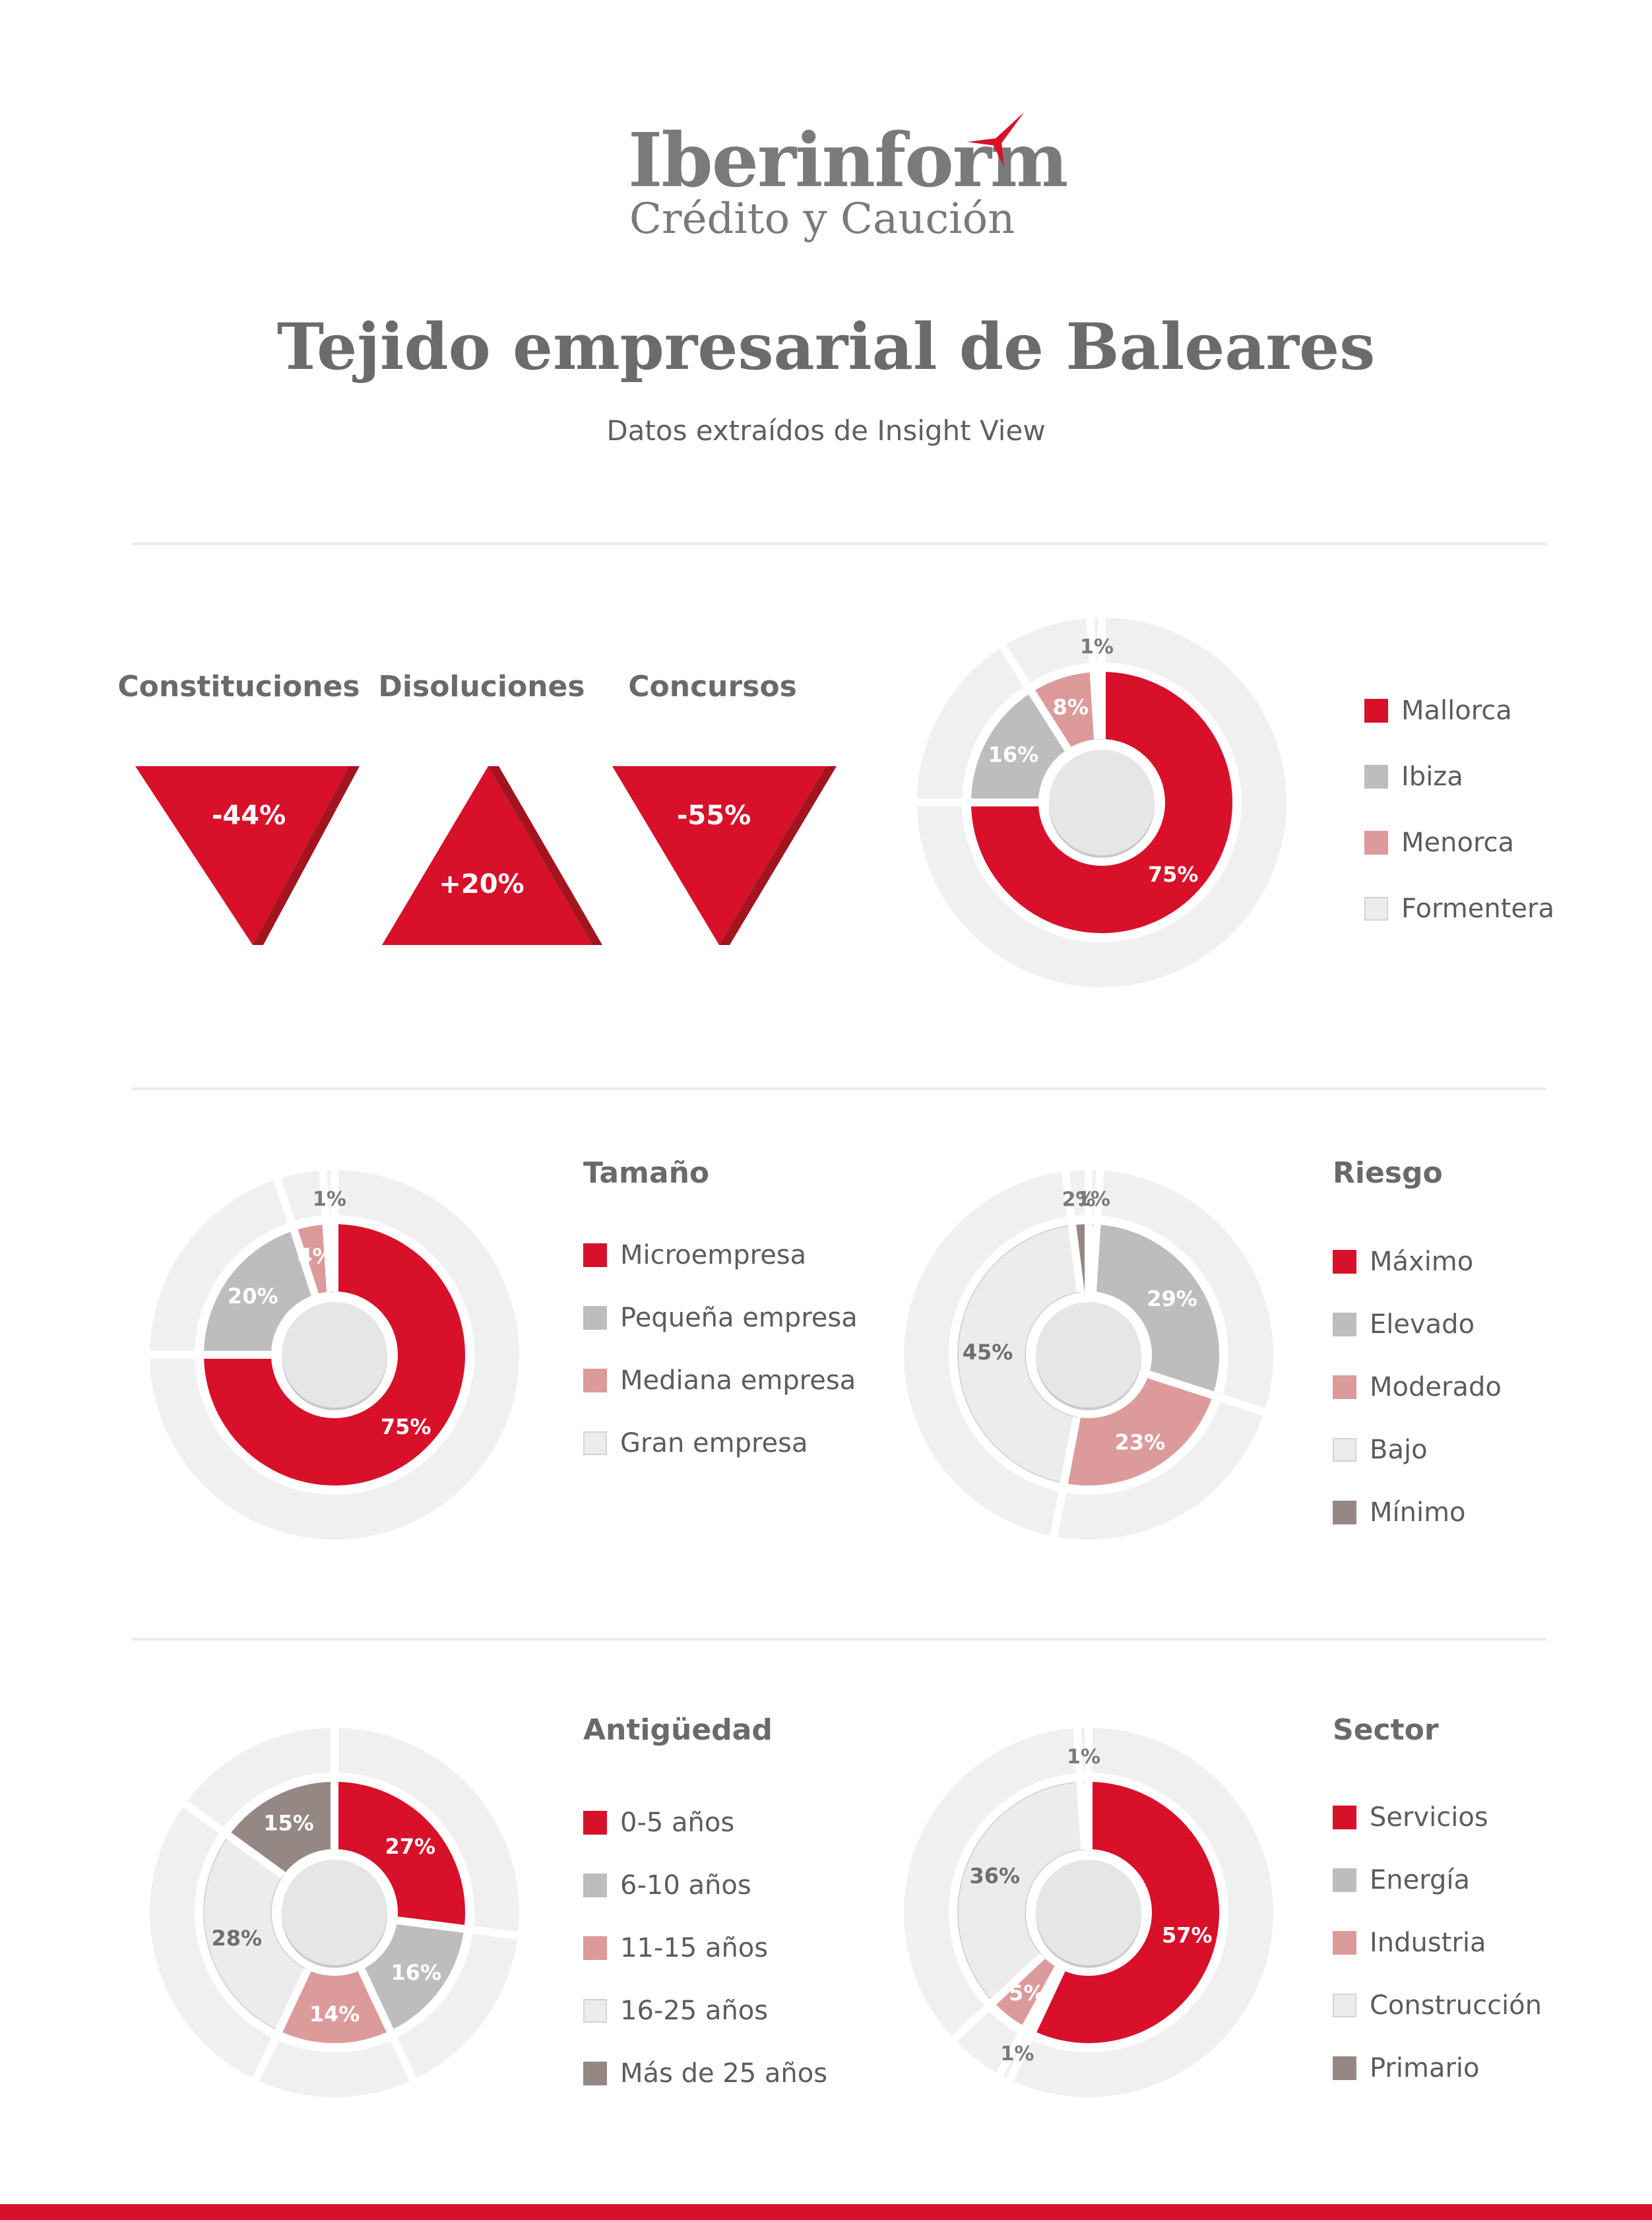 This screenshot has width=1652, height=2220. I want to click on legend-label: 16-25 años, so click(694, 2011).